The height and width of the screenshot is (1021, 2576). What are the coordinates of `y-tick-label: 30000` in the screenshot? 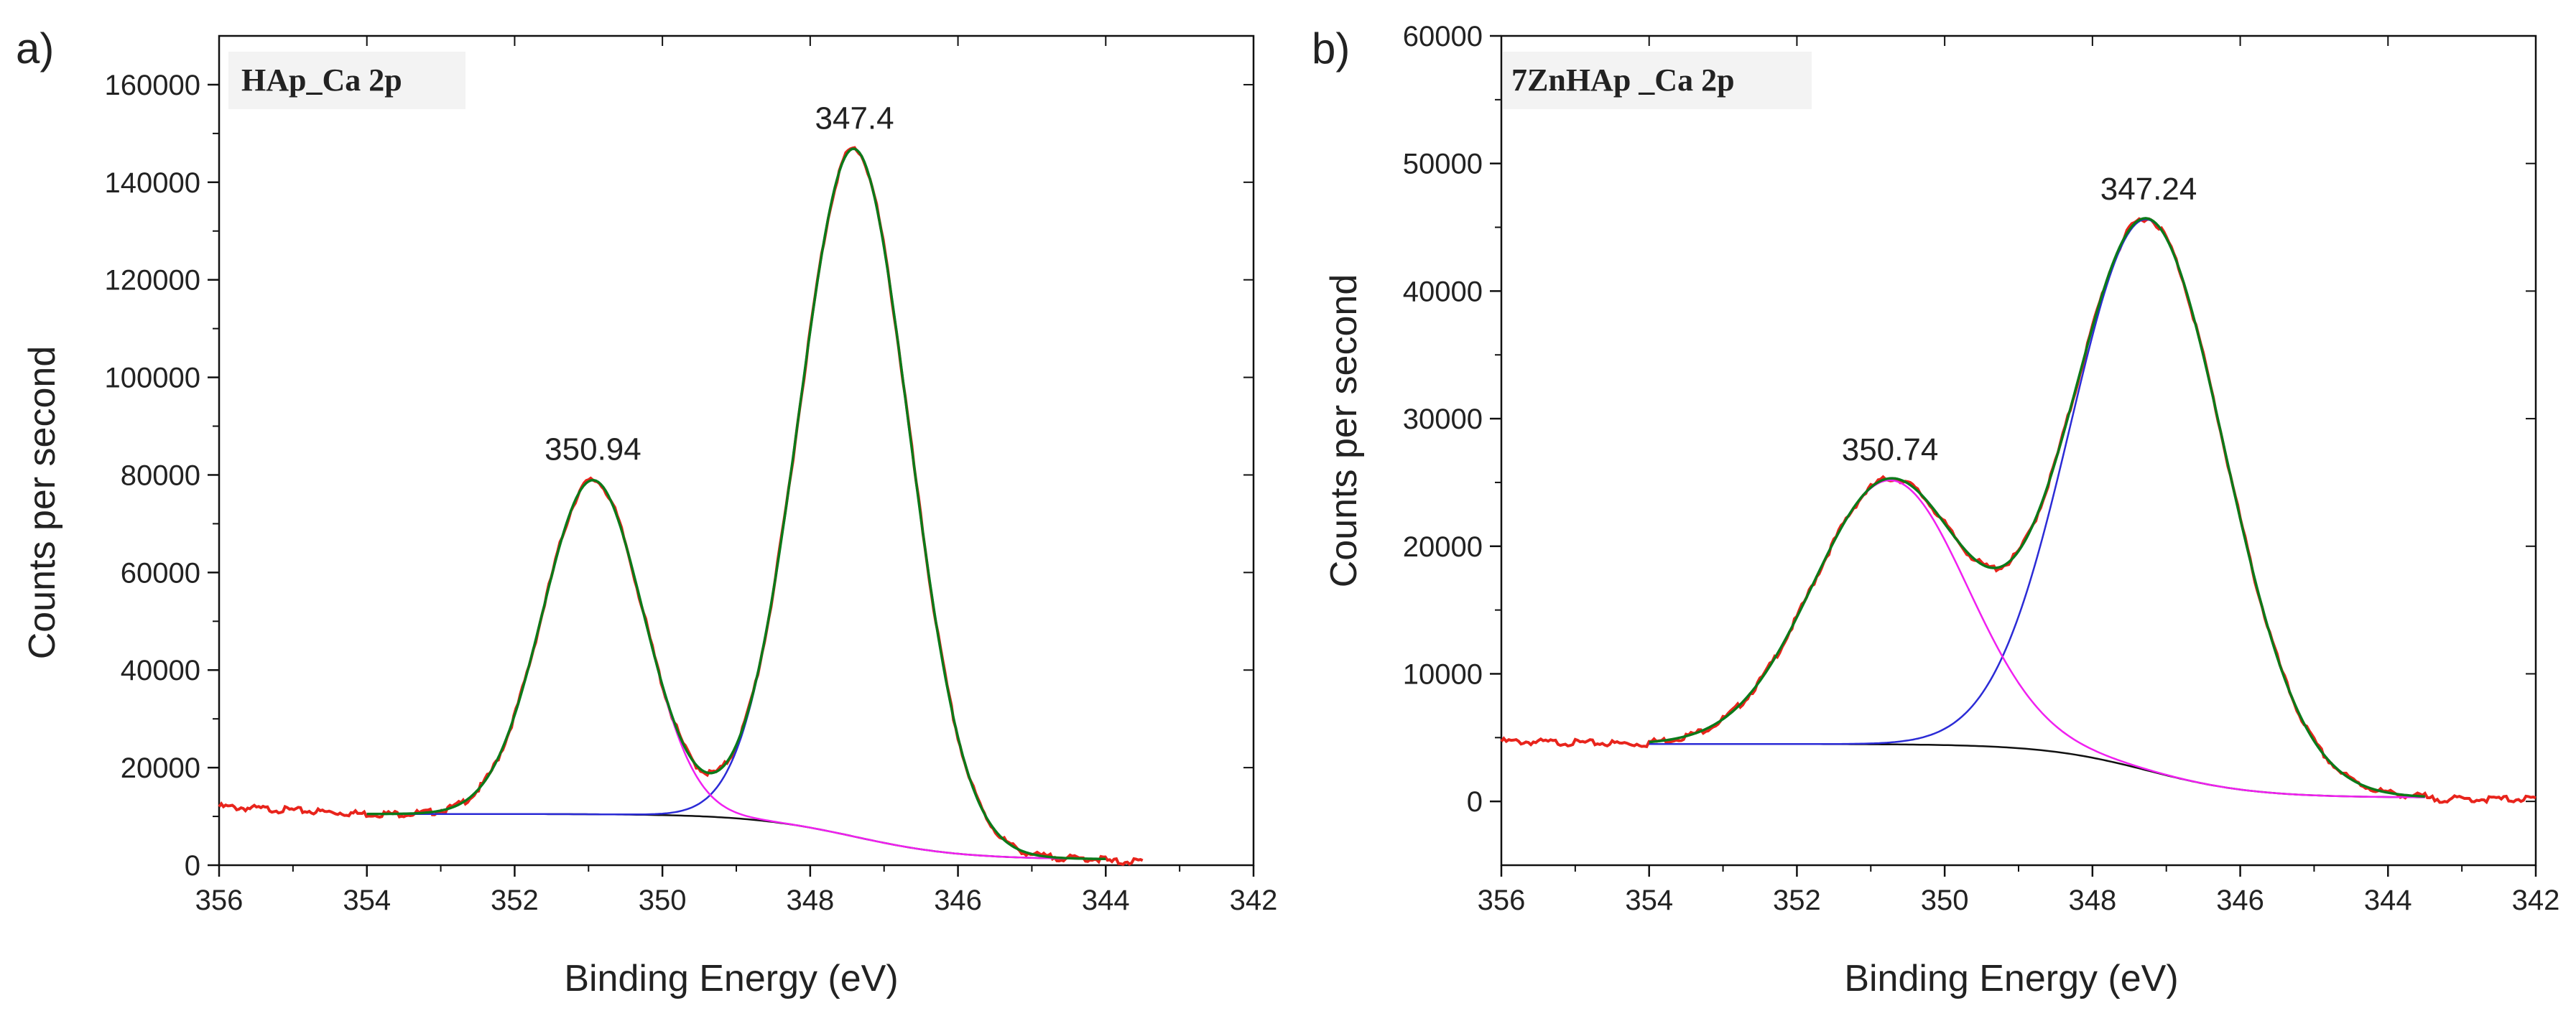 It's located at (1443, 419).